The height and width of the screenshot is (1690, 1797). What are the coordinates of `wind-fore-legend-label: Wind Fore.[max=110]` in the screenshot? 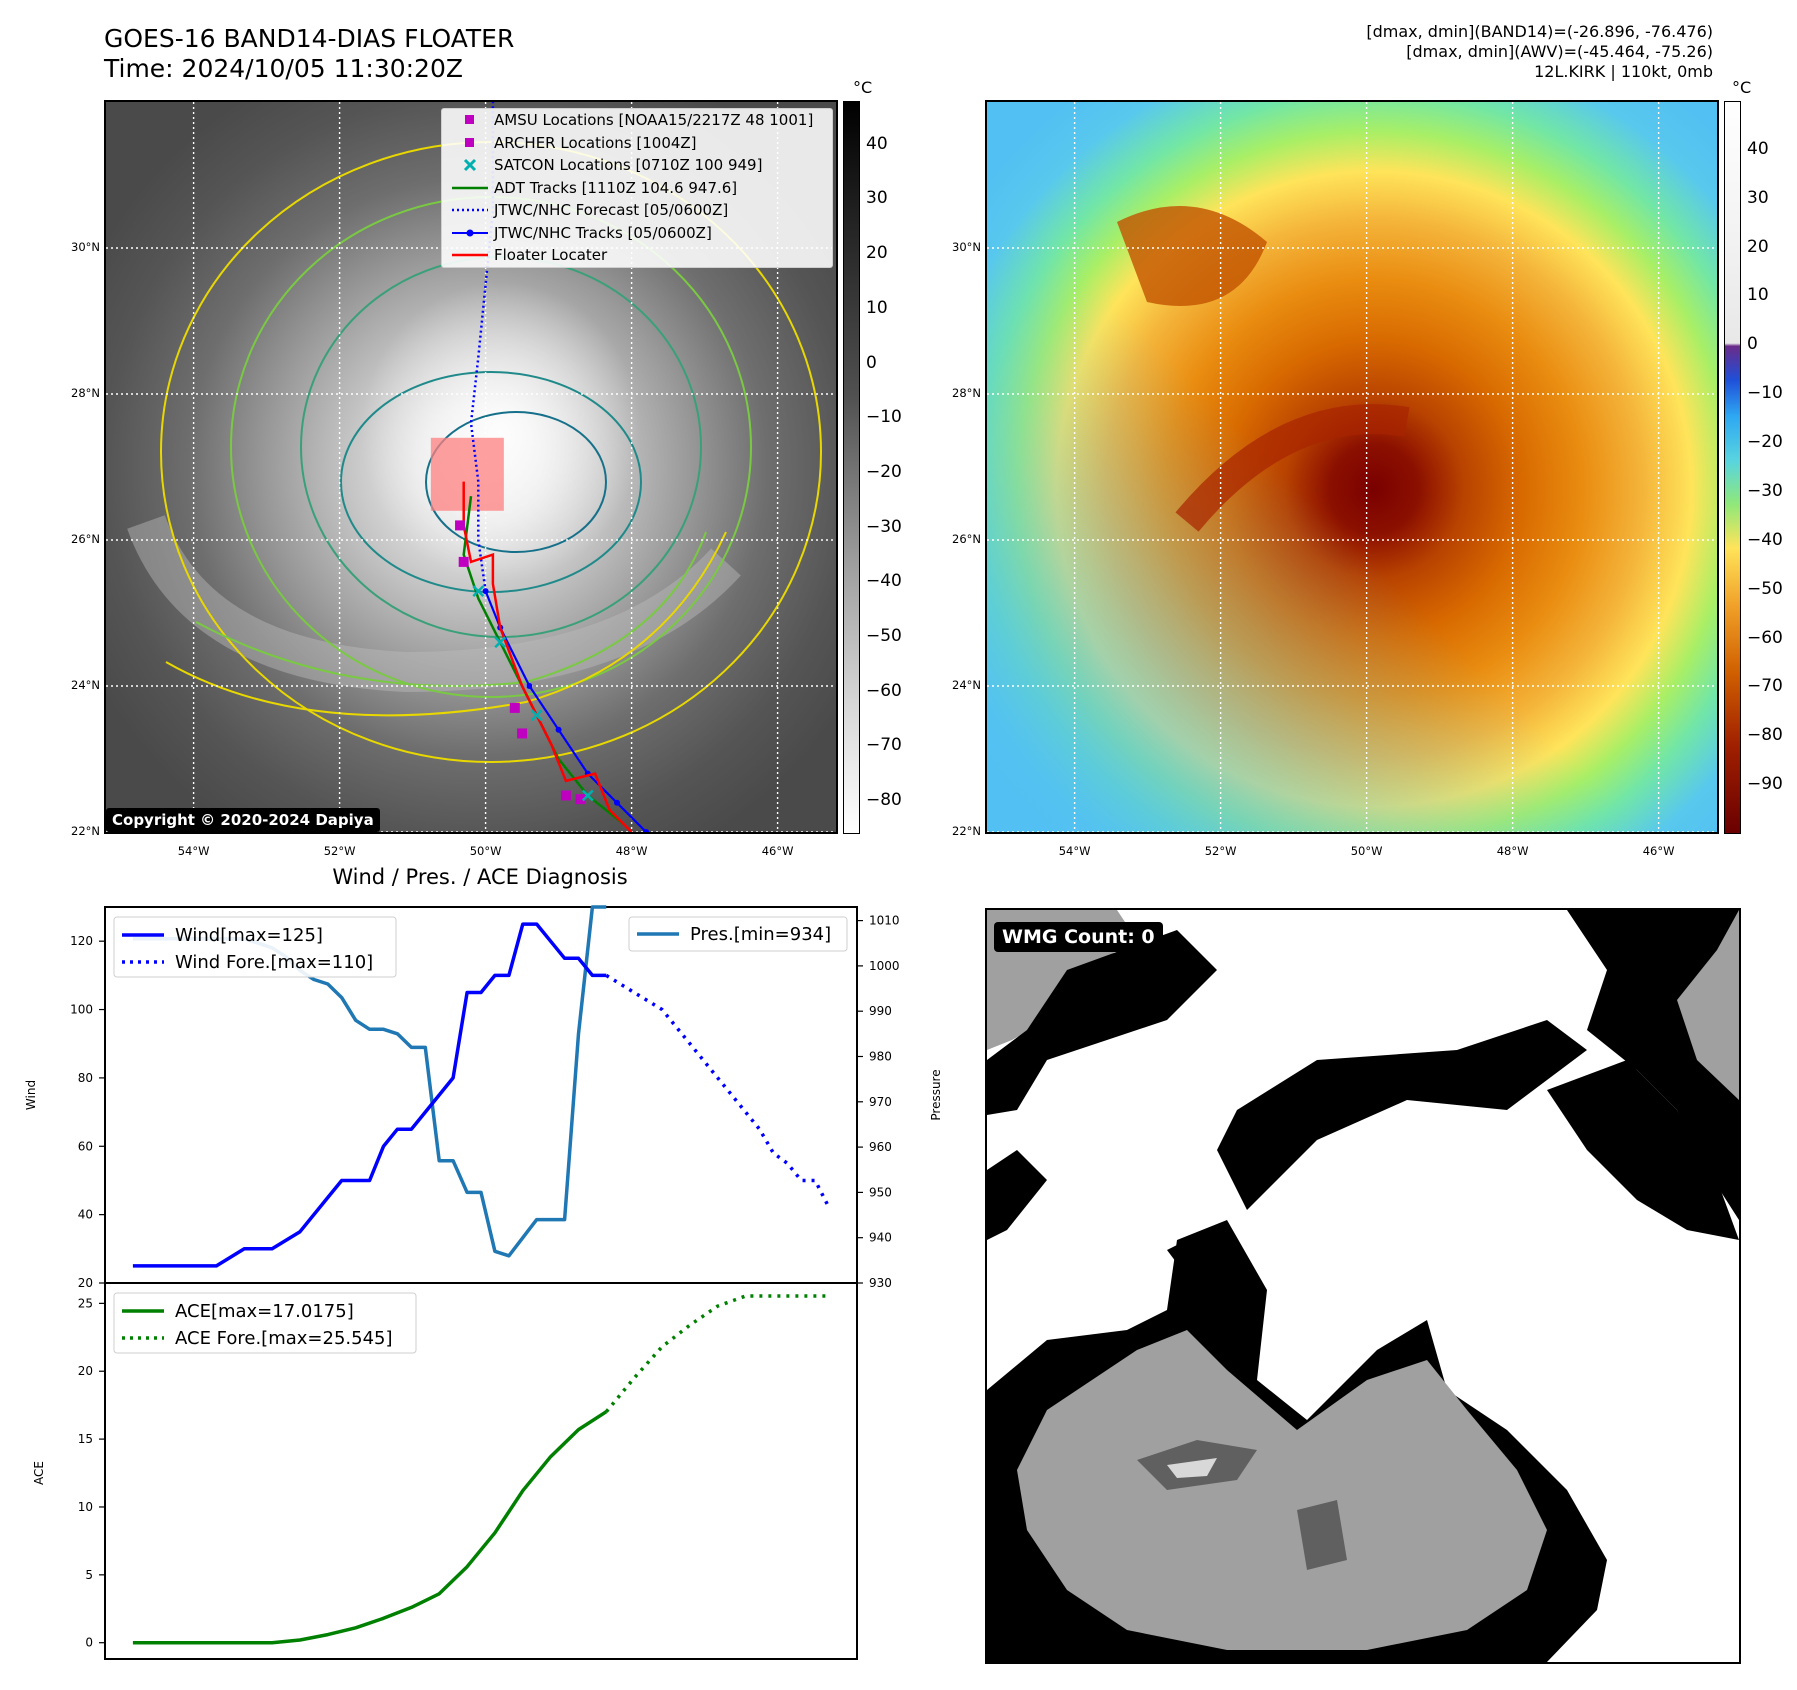 It's located at (274, 962).